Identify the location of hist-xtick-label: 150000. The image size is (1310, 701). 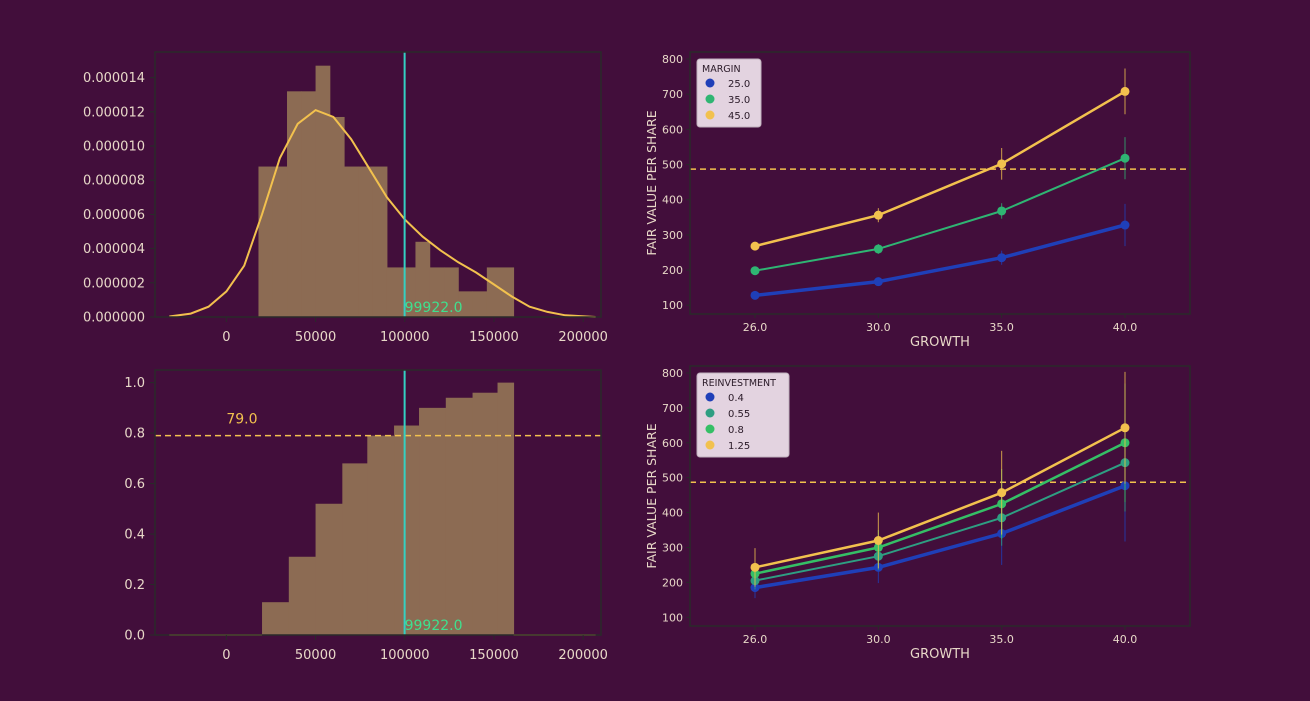
(494, 337).